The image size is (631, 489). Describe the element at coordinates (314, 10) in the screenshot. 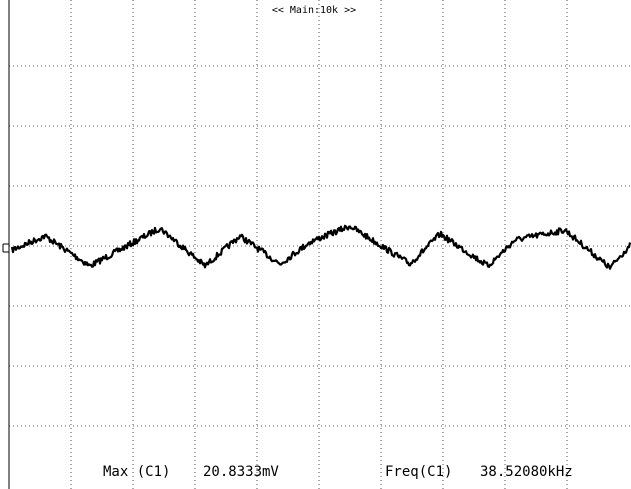

I see `timebase-label: << Main:10k >>` at that location.